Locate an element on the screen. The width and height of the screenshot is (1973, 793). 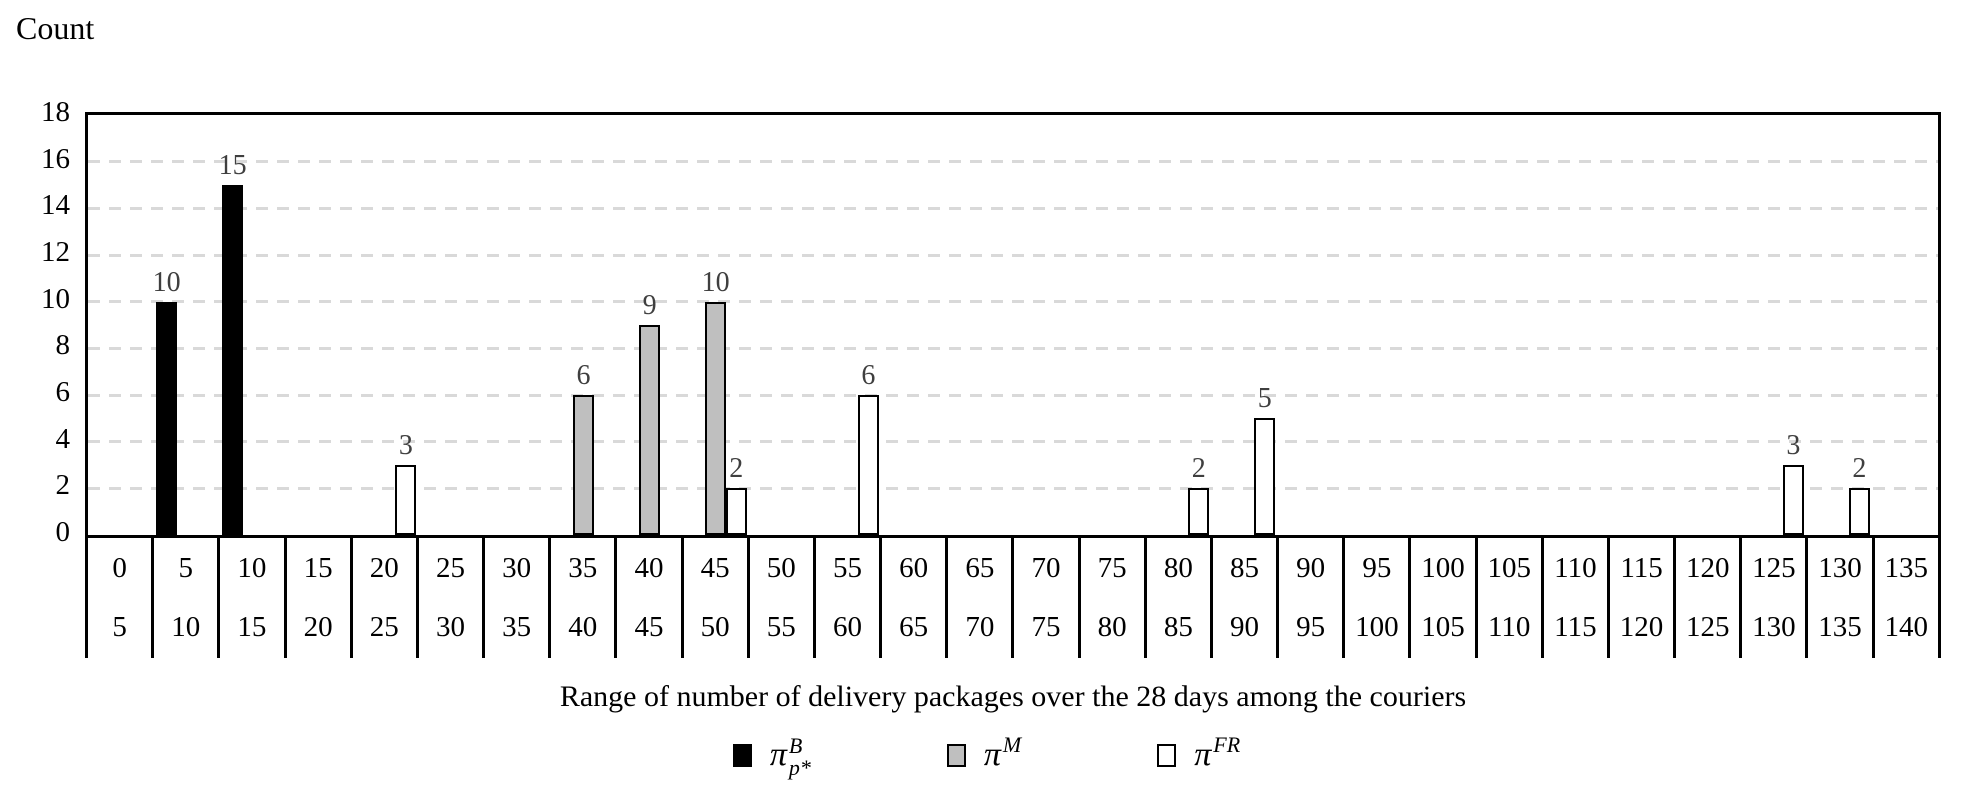
bin-upper-label: 125 is located at coordinates (1707, 627).